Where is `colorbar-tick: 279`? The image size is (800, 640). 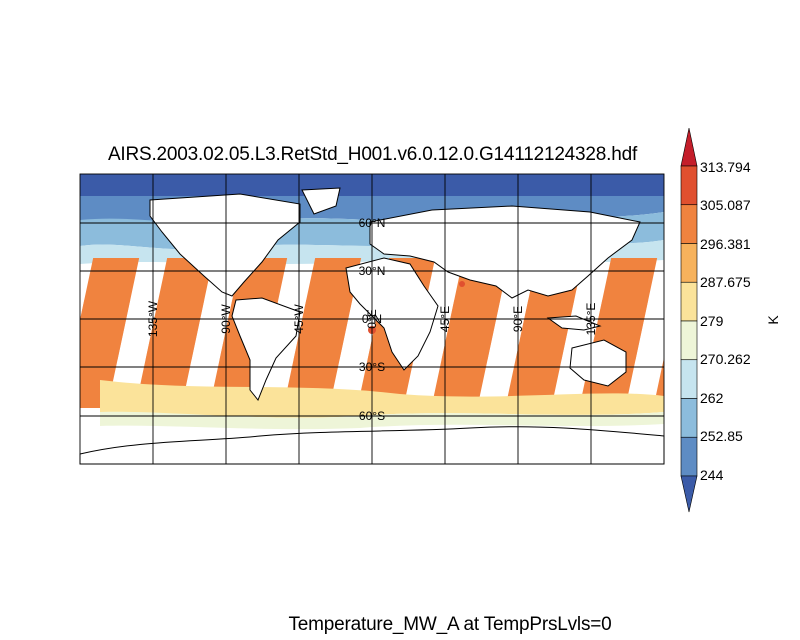 colorbar-tick: 279 is located at coordinates (712, 321).